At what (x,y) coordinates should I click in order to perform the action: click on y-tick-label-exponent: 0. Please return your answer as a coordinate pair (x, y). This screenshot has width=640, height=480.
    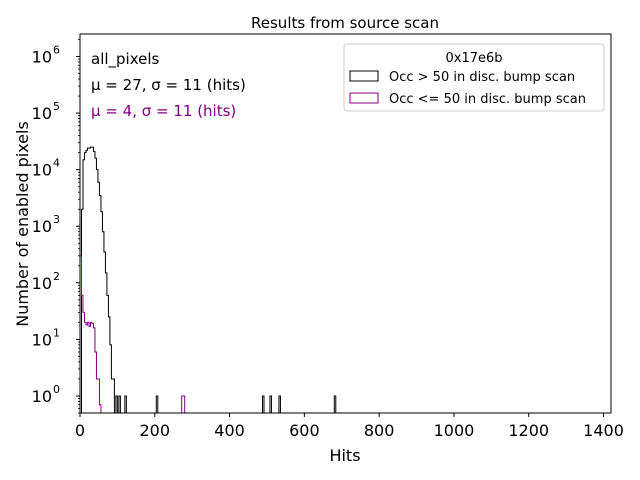
    Looking at the image, I should click on (56, 389).